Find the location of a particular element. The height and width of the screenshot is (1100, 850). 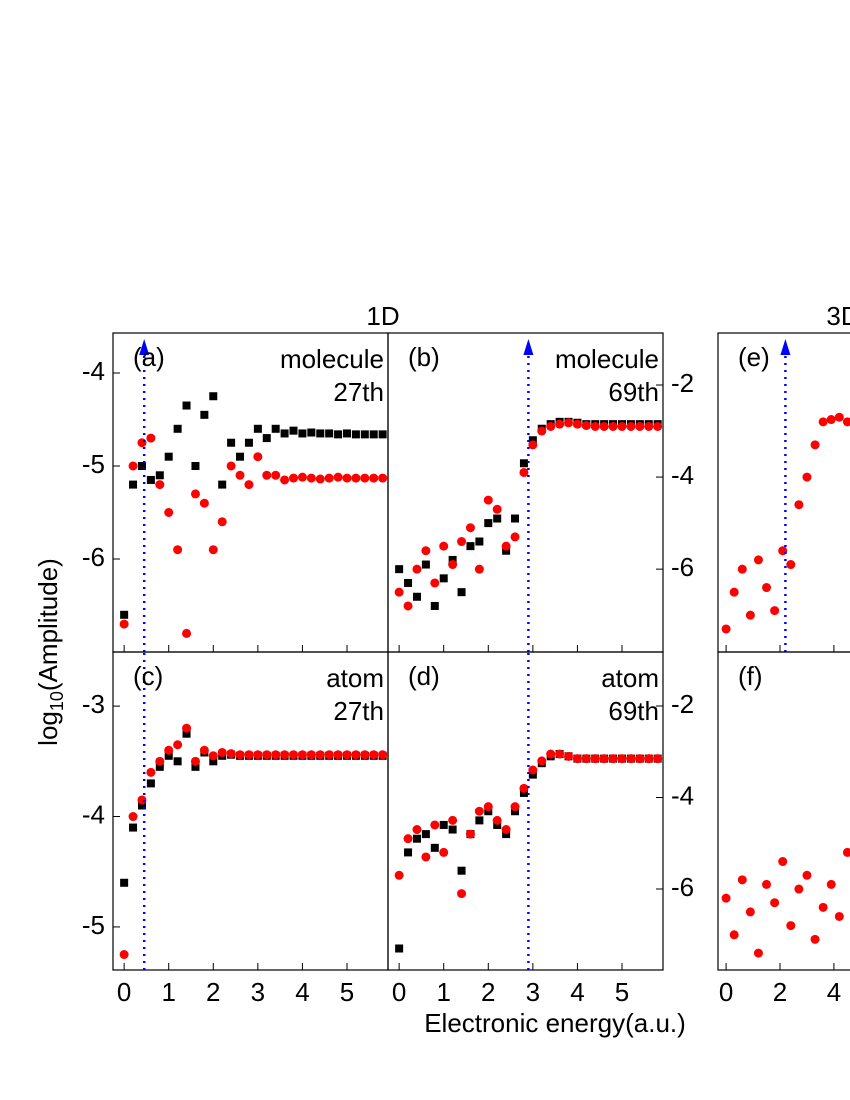

panel-label: (b) is located at coordinates (424, 357).